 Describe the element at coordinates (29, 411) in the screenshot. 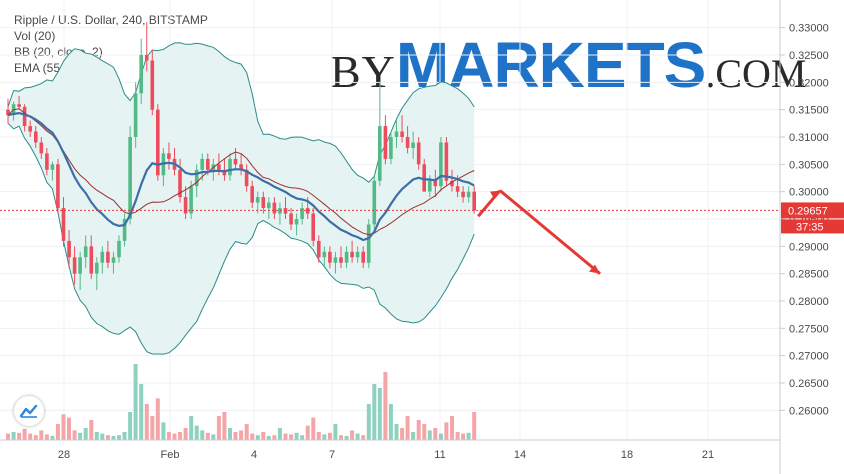

I see `tradingview-logo-button` at that location.